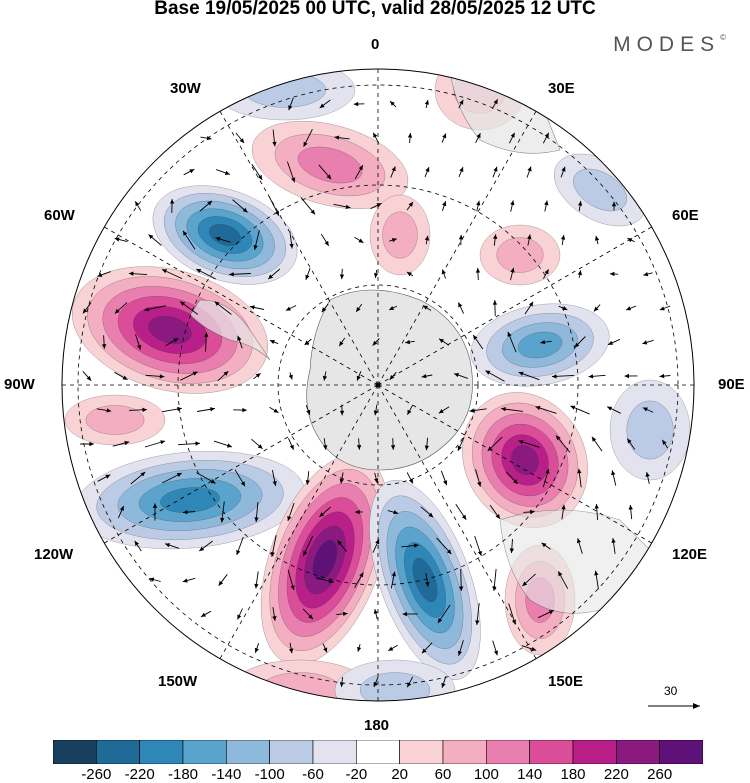 This screenshot has width=750, height=783. What do you see at coordinates (269, 774) in the screenshot?
I see `colorbar-tick-label: -100` at bounding box center [269, 774].